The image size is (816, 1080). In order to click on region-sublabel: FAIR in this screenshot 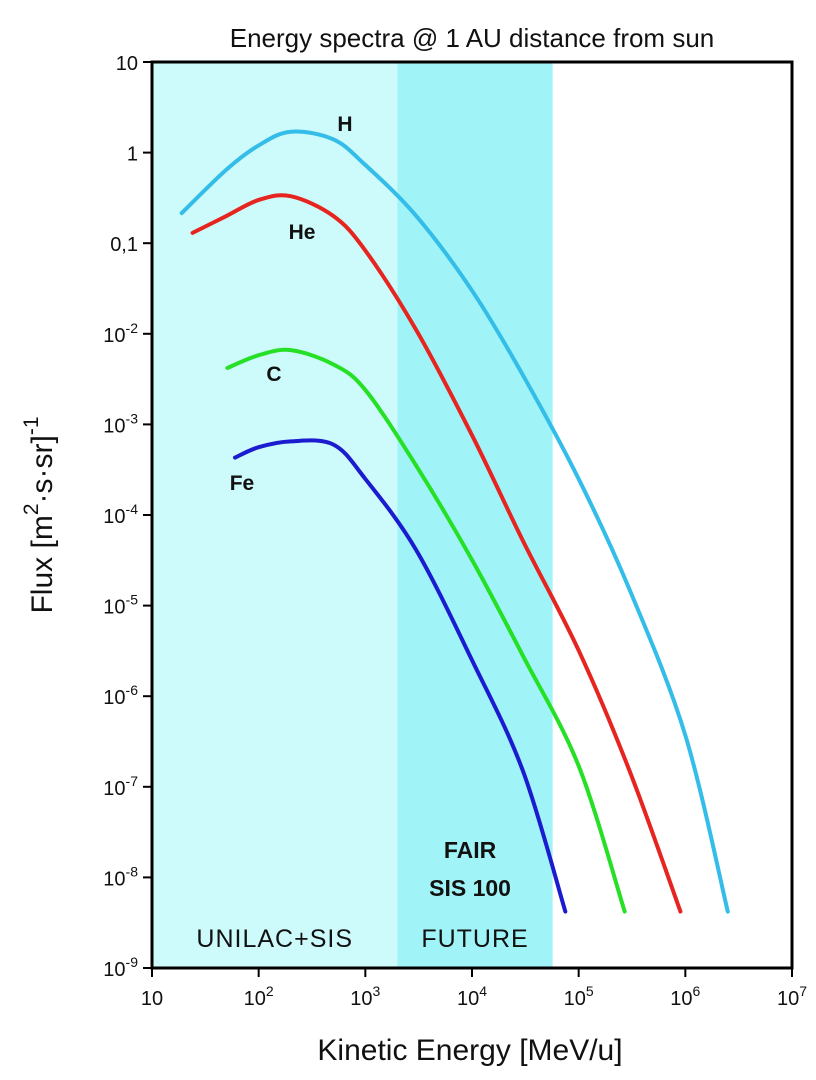, I will do `click(470, 850)`.